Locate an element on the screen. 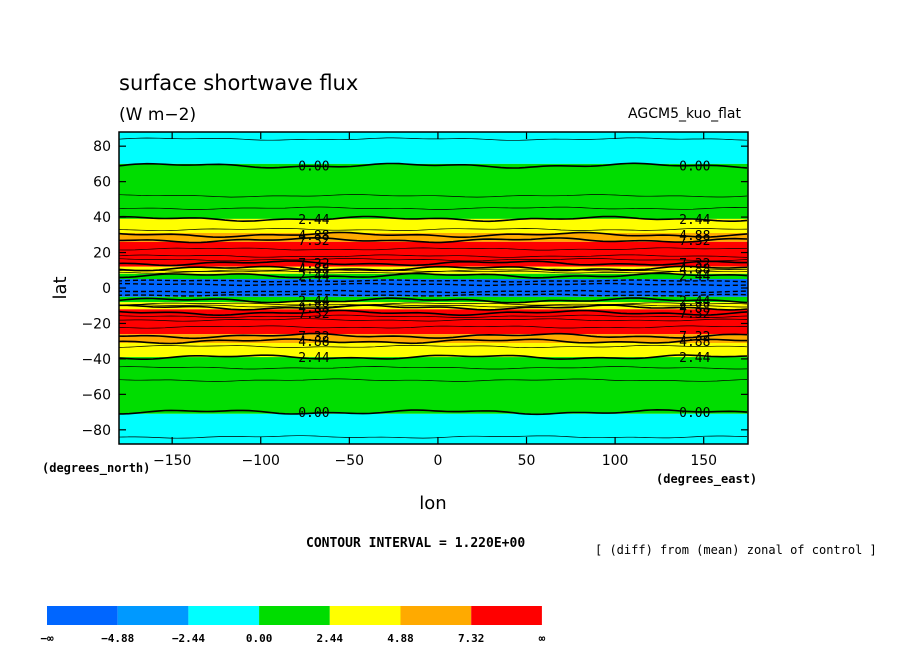 The image size is (904, 654). colorbar-label: ∞ is located at coordinates (542, 638).